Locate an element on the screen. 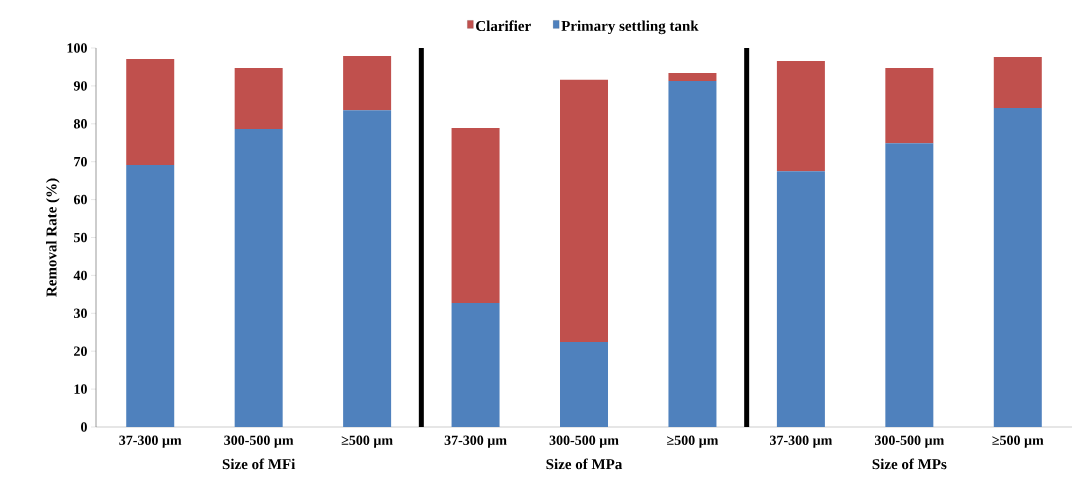 The width and height of the screenshot is (1073, 490). y-tick-label: 100 is located at coordinates (77, 48).